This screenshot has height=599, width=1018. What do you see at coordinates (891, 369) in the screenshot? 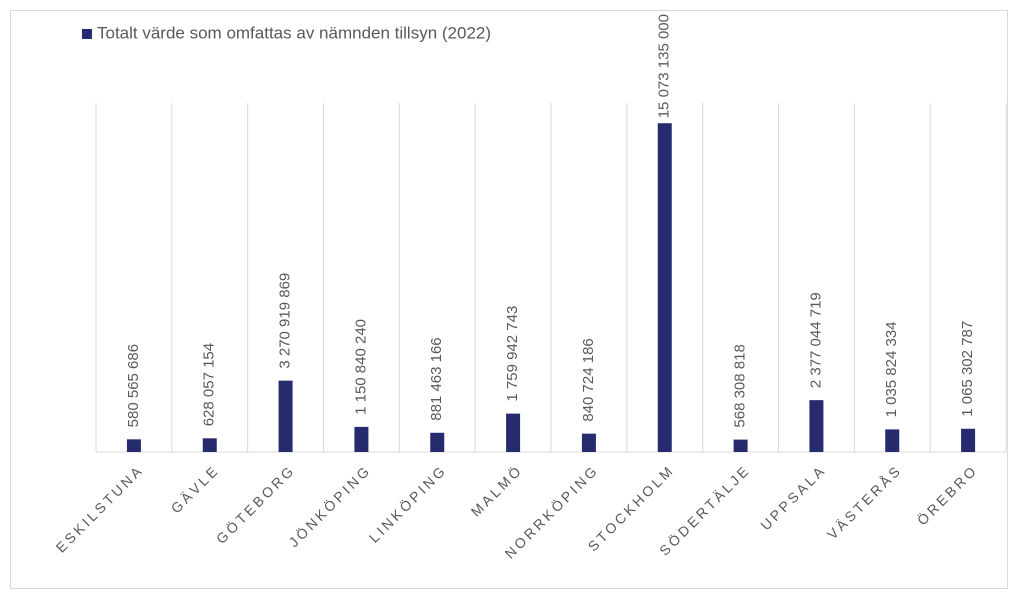
I see `value-label: 1 035 824 334` at bounding box center [891, 369].